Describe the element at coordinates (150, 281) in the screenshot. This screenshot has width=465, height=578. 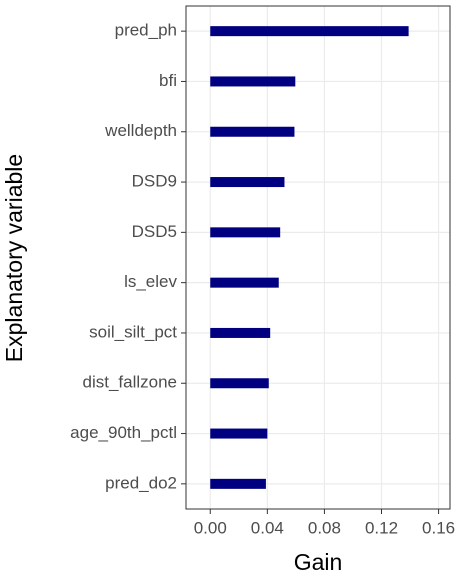
I see `y-tick-label: ls_elev` at that location.